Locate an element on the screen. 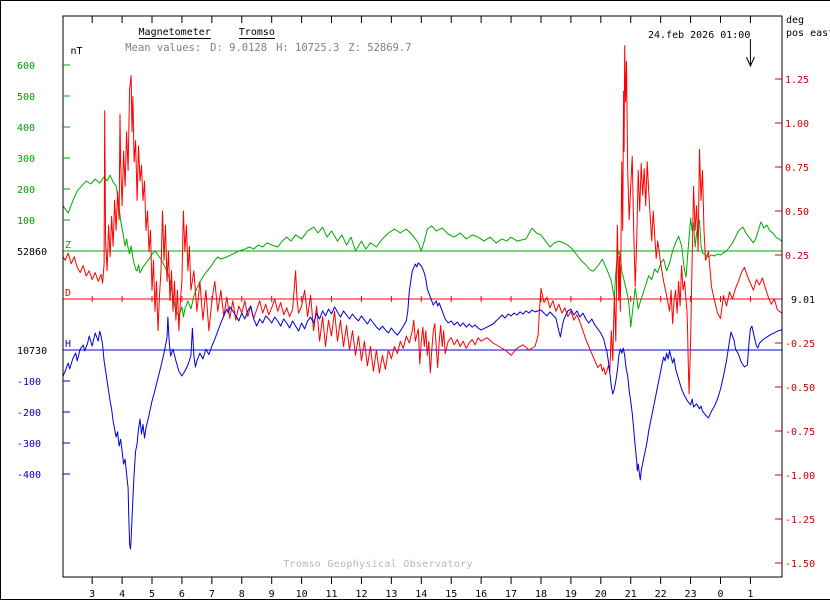  left-axis-label-green: 400 is located at coordinates (26, 128).